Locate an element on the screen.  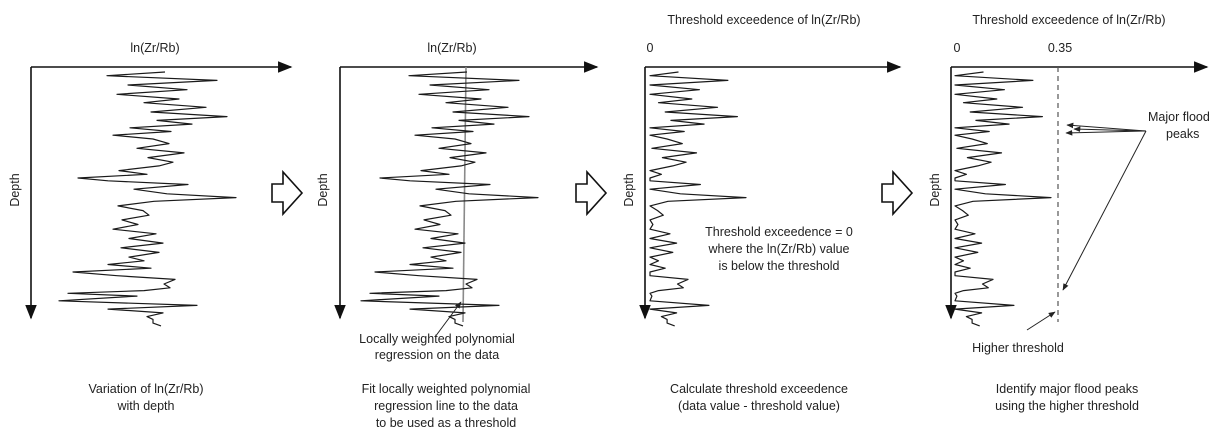
panel-2-caption-line-3: to be used as a threshold is located at coordinates (446, 423).